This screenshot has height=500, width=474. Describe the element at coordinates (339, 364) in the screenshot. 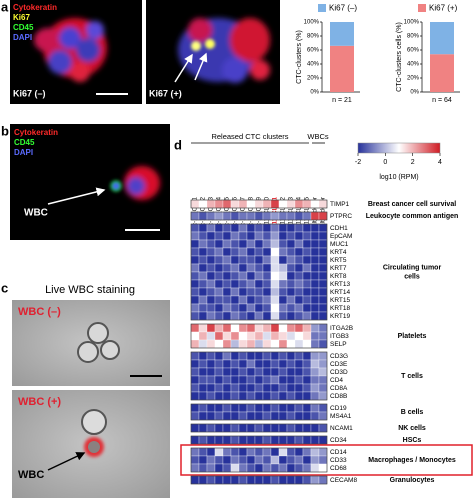

I see `gene-label: CD3E` at that location.